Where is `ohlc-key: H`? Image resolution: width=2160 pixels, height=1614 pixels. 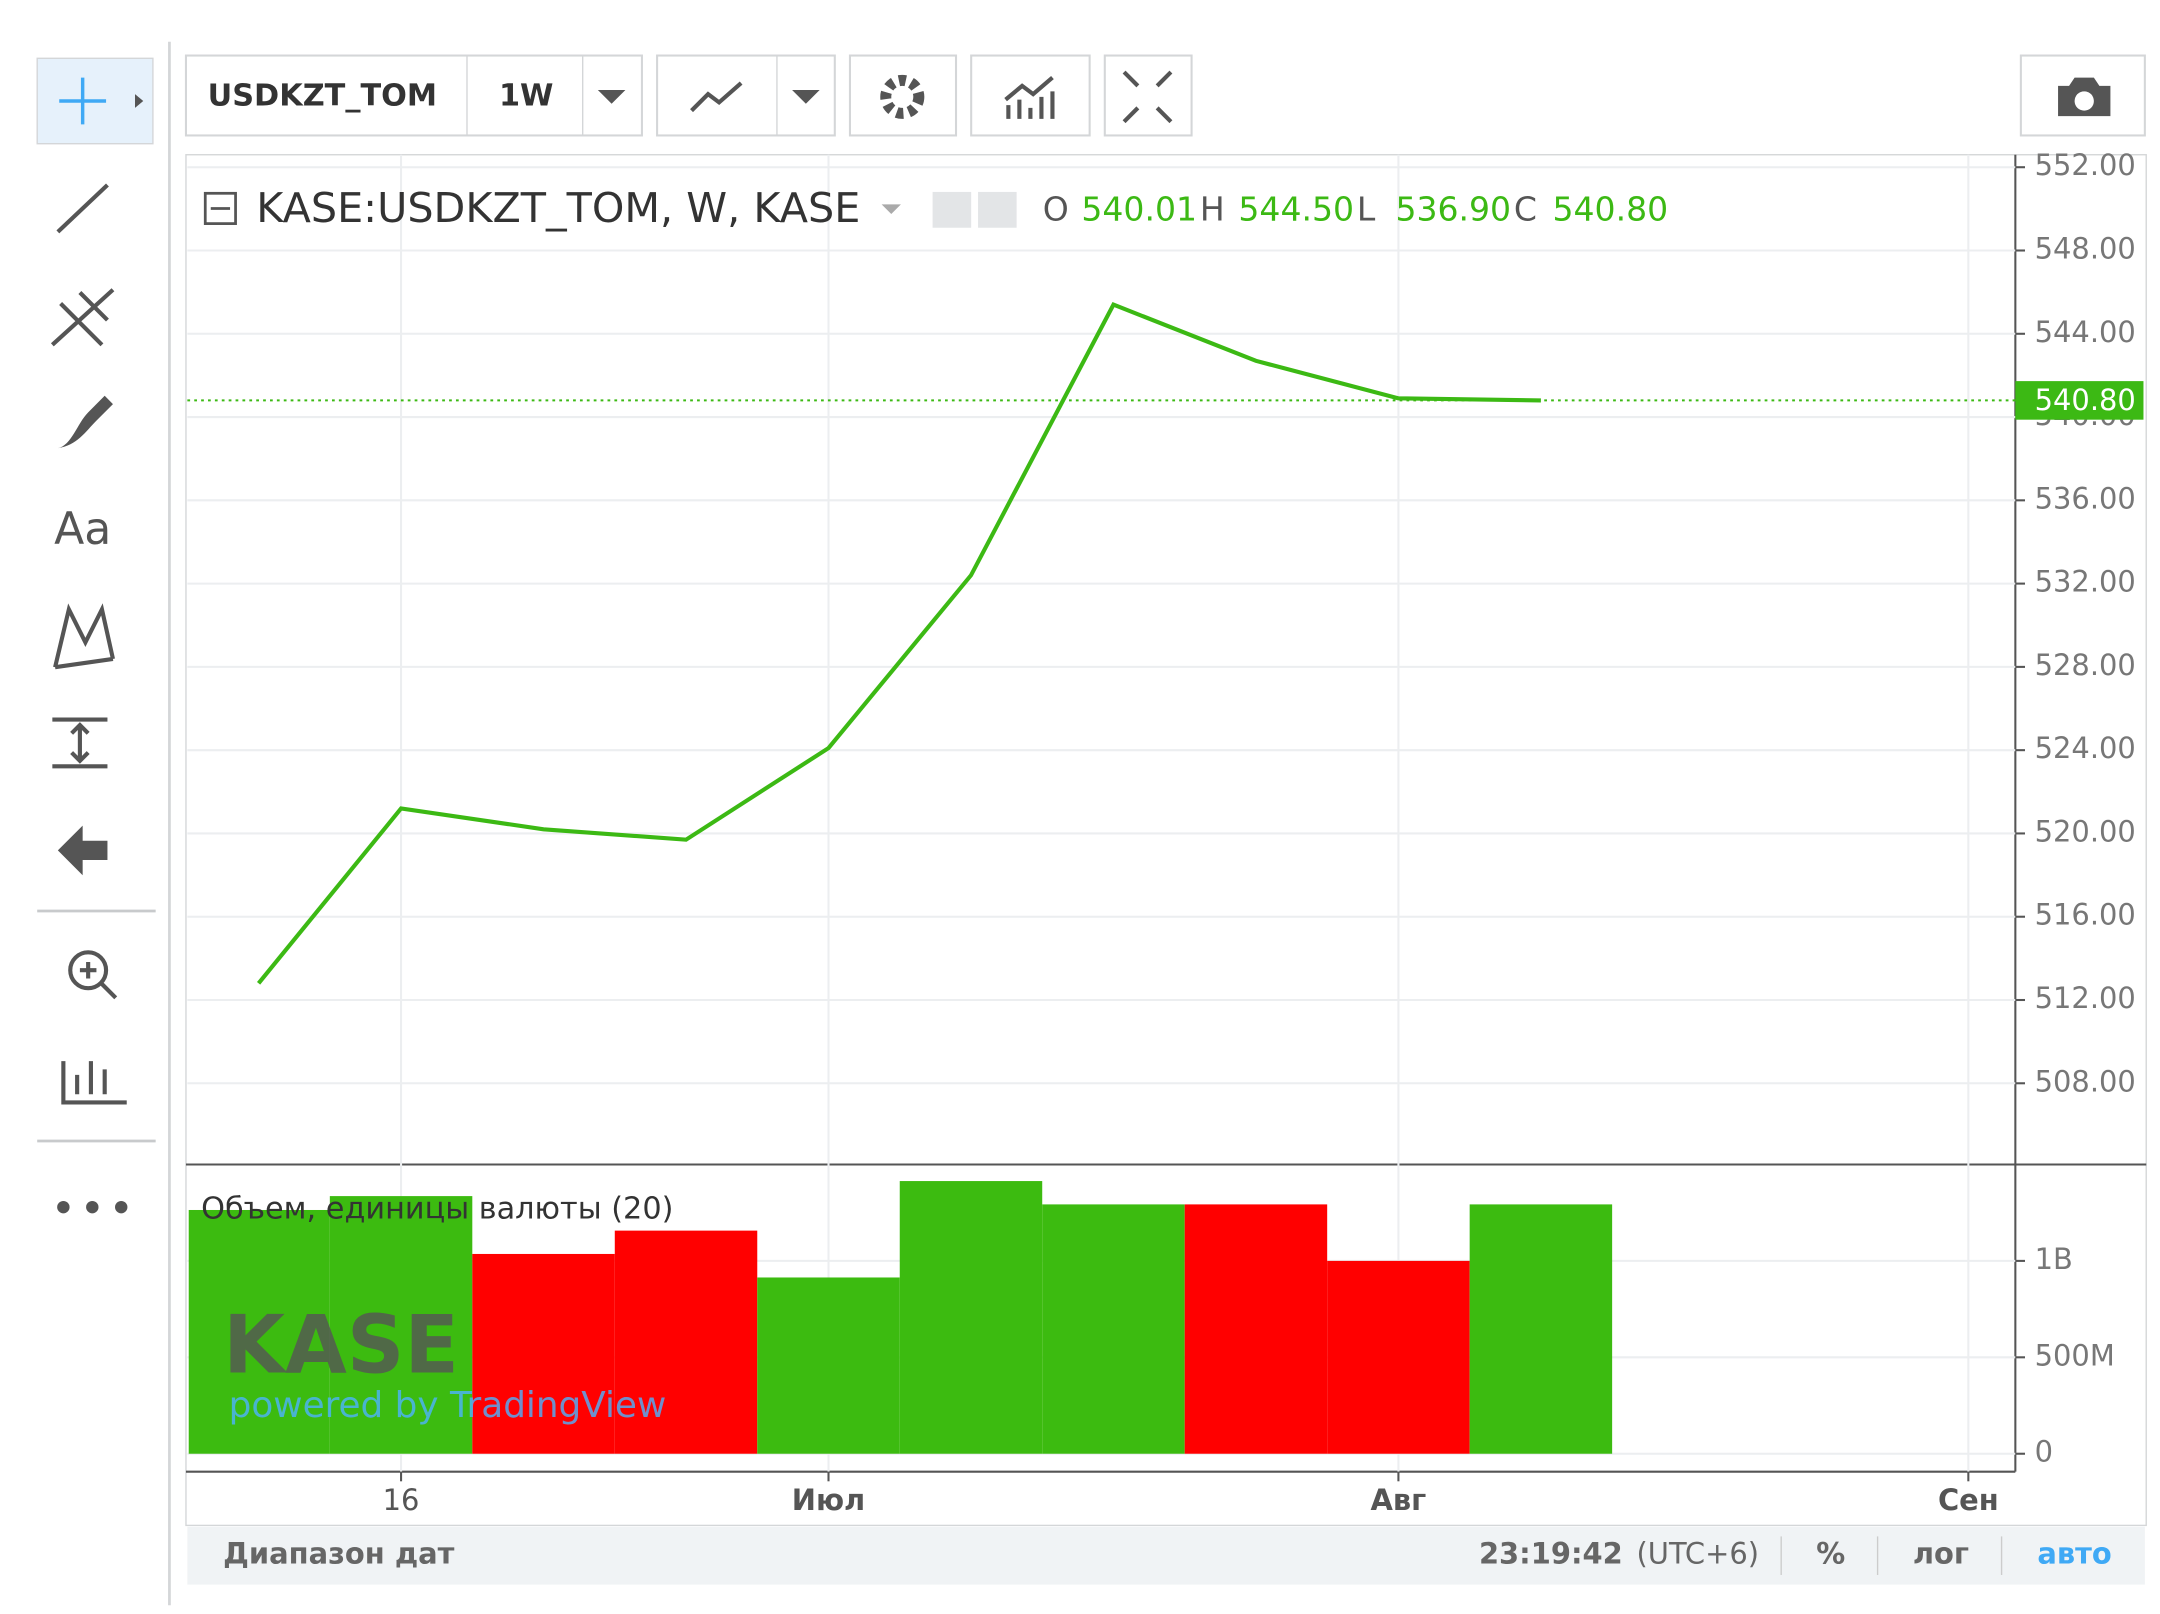 ohlc-key: H is located at coordinates (1212, 209).